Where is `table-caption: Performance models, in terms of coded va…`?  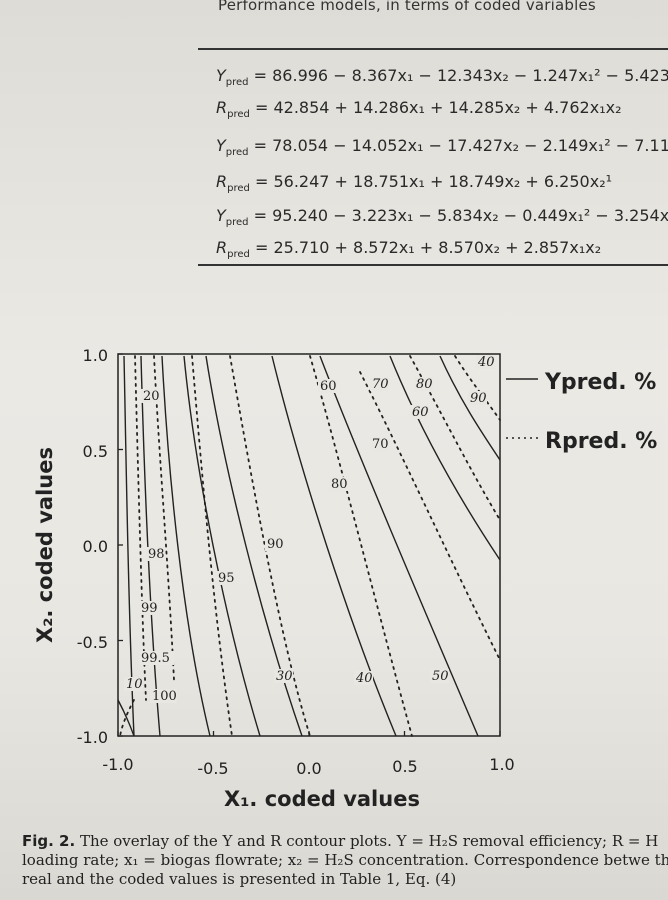
table-caption: Performance models, in terms of coded va… is located at coordinates (407, 7).